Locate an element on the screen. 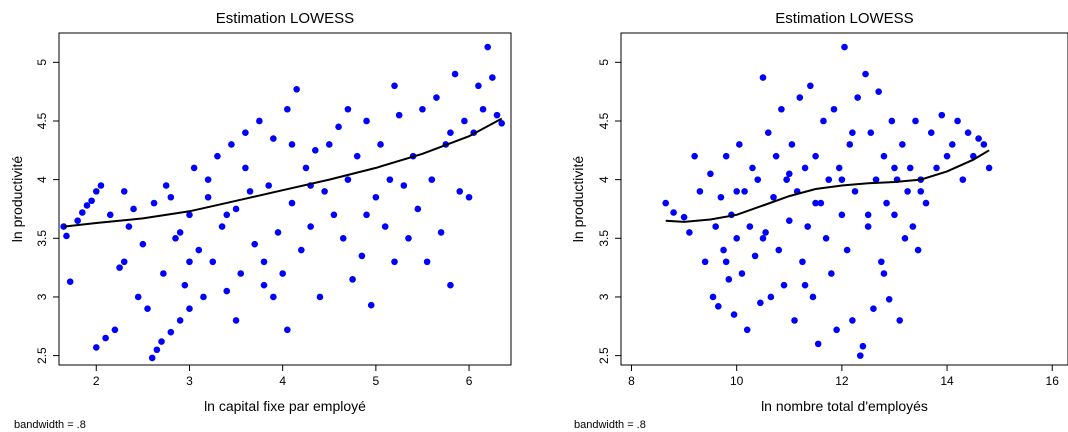  chart1-y-tick-label: 3 is located at coordinates (42, 296).